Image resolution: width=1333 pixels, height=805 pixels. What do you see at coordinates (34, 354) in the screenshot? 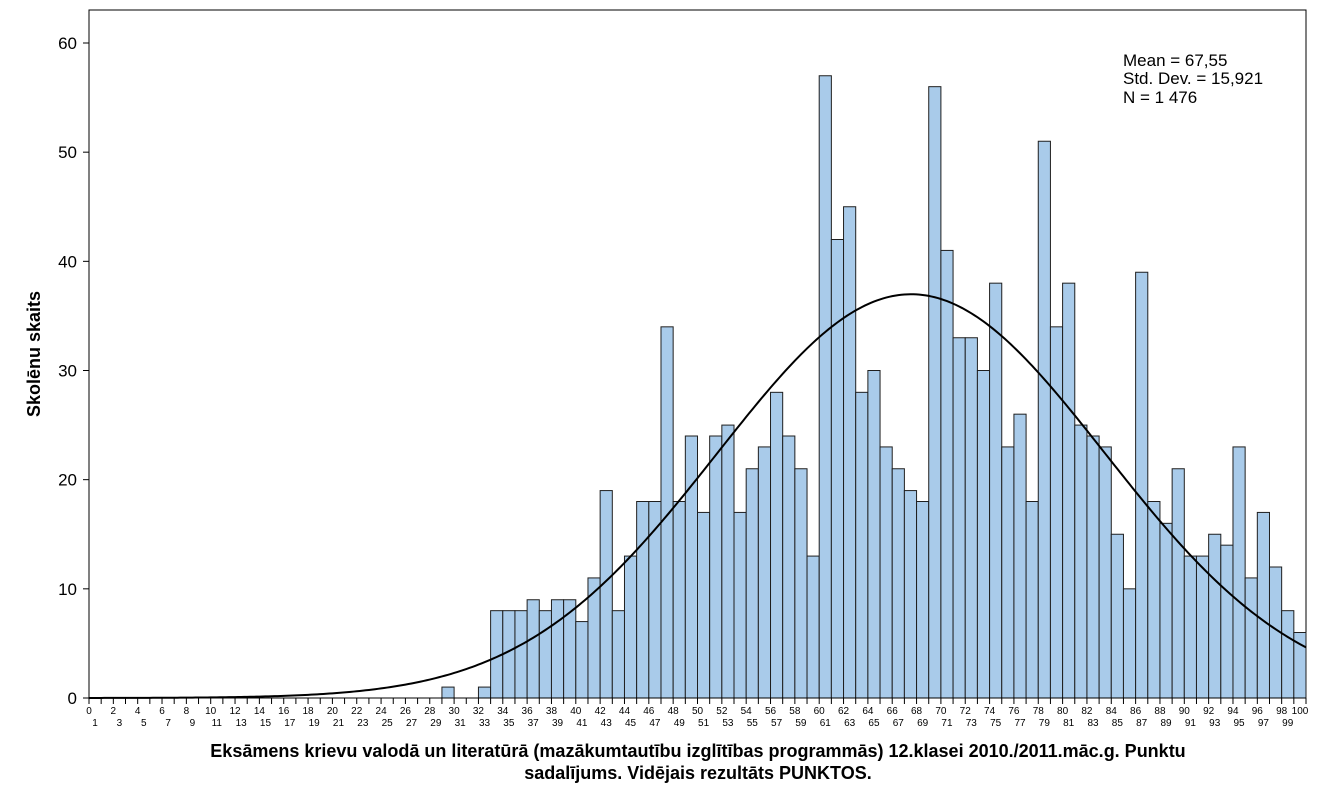
I see `y-axis-label: Skolēnu skaits` at bounding box center [34, 354].